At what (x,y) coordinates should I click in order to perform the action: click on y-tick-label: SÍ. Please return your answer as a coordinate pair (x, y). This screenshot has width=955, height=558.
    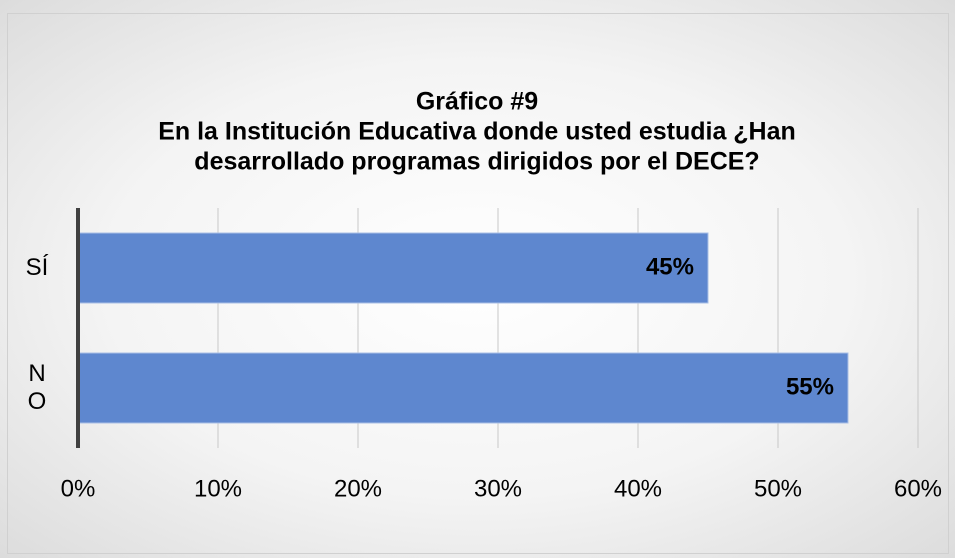
    Looking at the image, I should click on (37, 267).